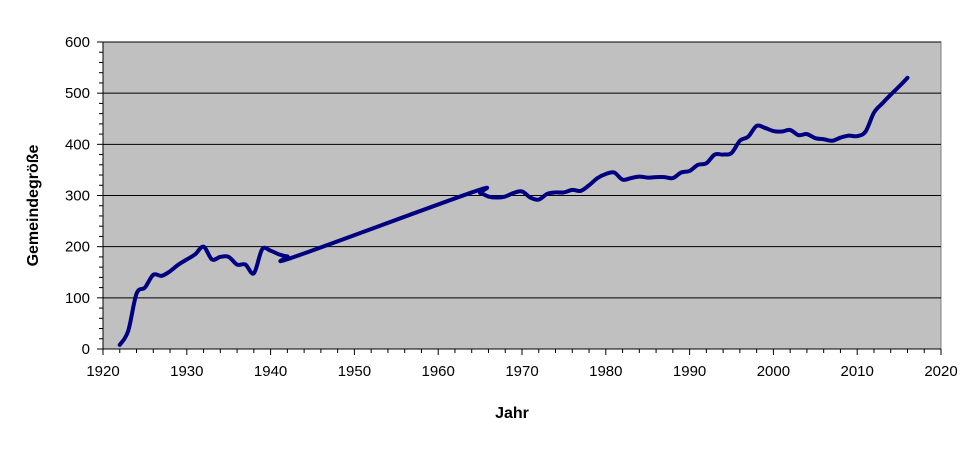 This screenshot has width=980, height=455. What do you see at coordinates (77, 144) in the screenshot?
I see `y-tick-label: 400` at bounding box center [77, 144].